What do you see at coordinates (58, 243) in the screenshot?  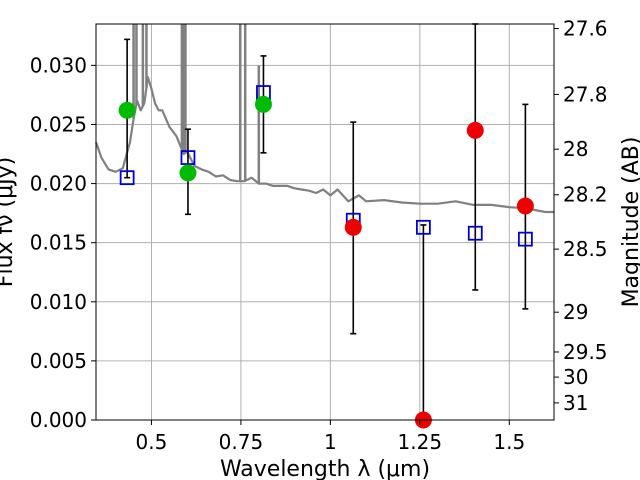 I see `y-tick-label: 0.015` at bounding box center [58, 243].